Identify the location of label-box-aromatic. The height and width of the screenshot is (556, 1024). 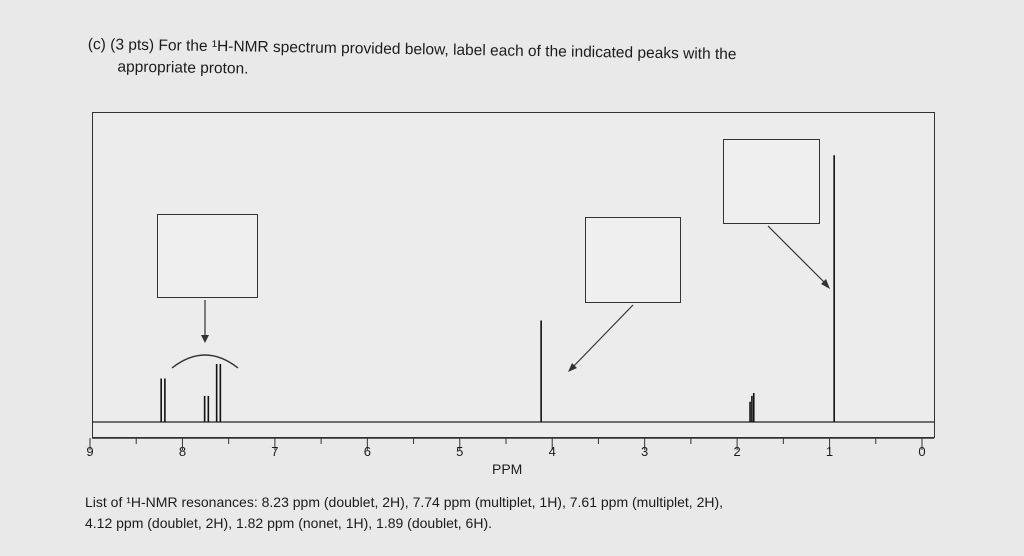
(207, 256).